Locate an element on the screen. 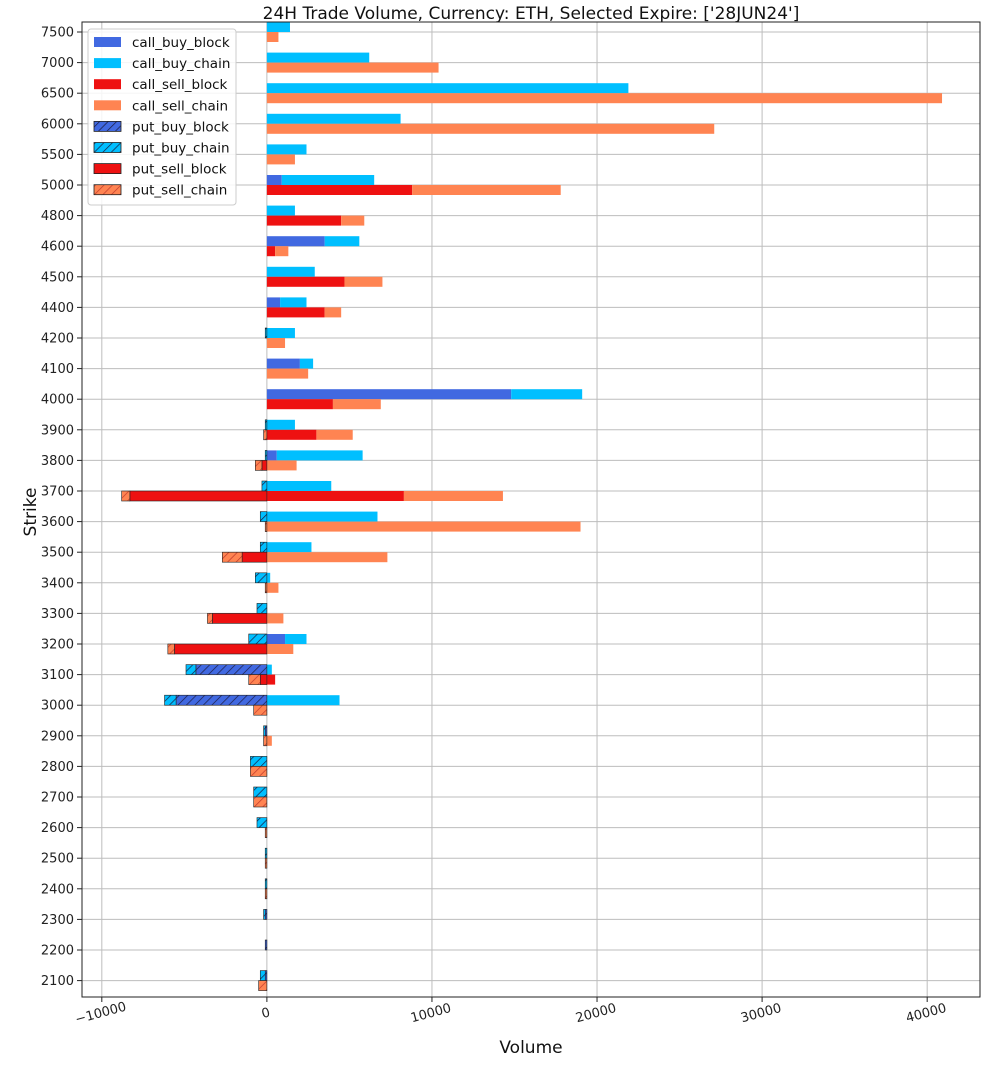 Image resolution: width=996 pixels, height=1072 pixels. y-tick-label: 2100 is located at coordinates (57, 981).